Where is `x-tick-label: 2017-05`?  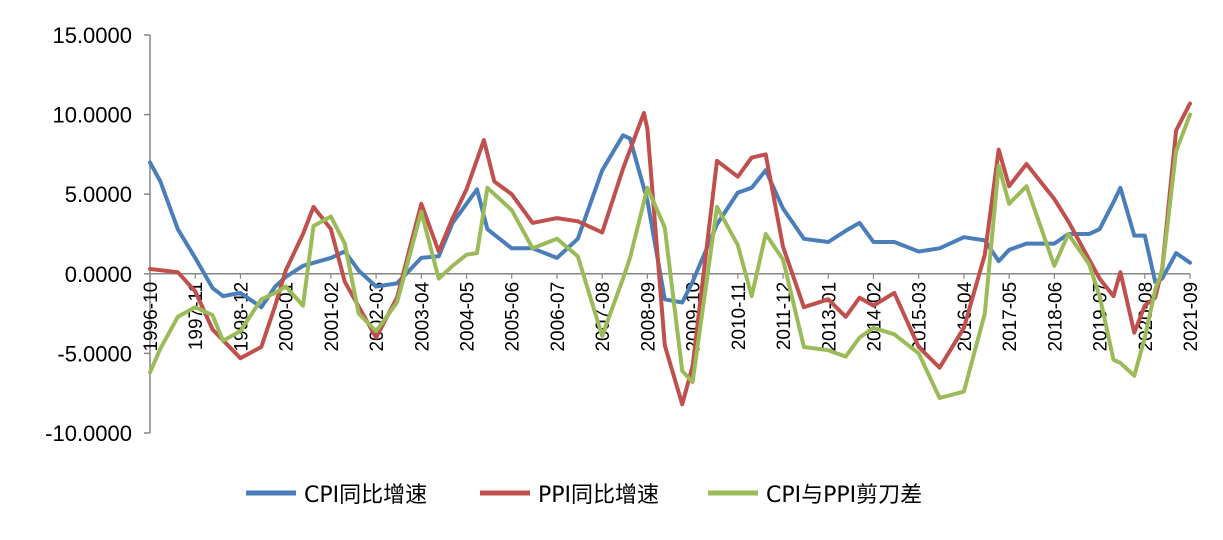 x-tick-label: 2017-05 is located at coordinates (1010, 317).